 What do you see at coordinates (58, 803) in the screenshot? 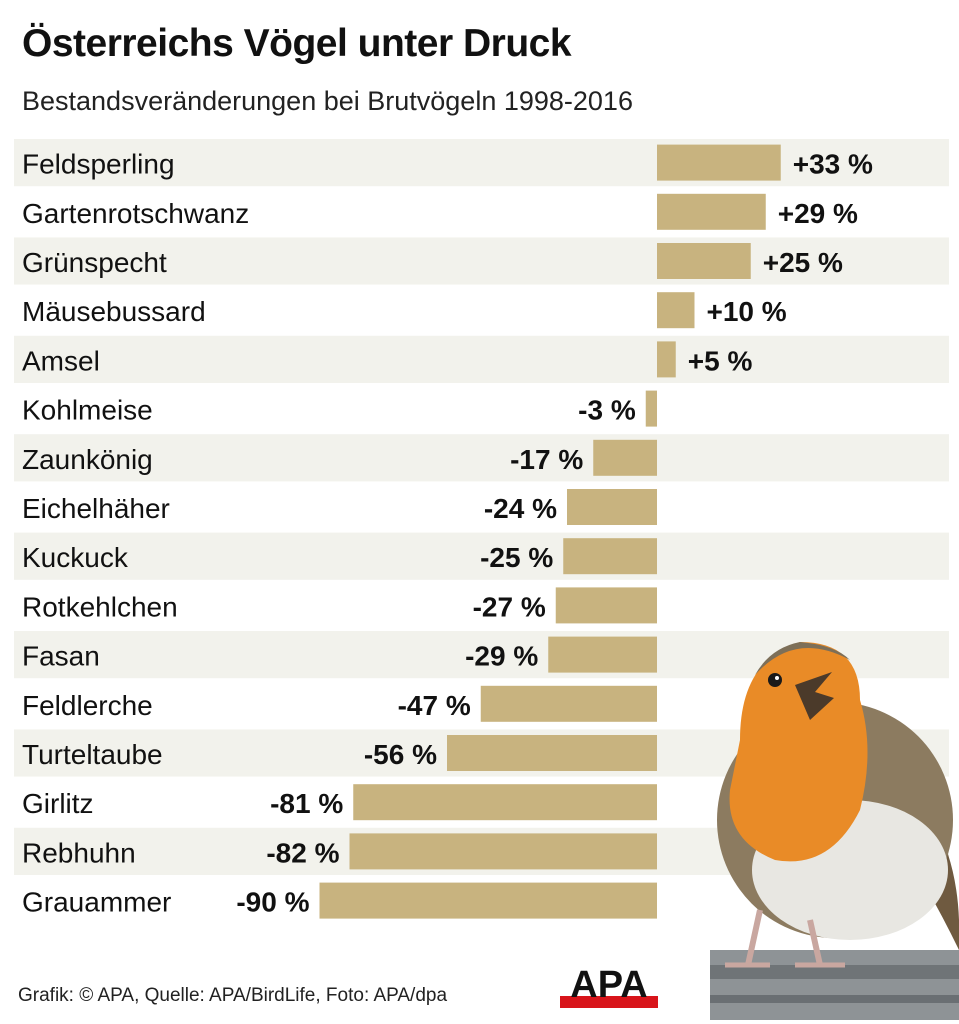
I see `category-label: Girlitz` at bounding box center [58, 803].